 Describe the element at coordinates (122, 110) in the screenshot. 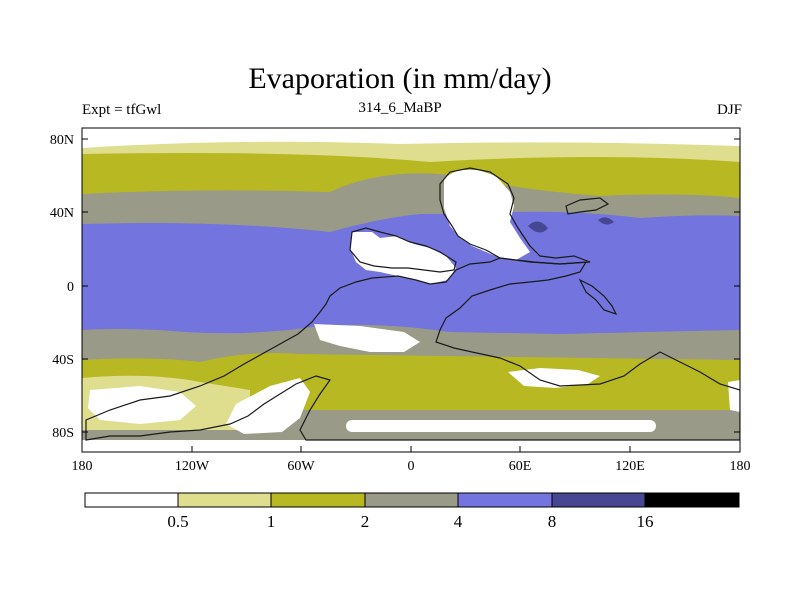

I see `experiment-label: Expt = tfGwl` at that location.